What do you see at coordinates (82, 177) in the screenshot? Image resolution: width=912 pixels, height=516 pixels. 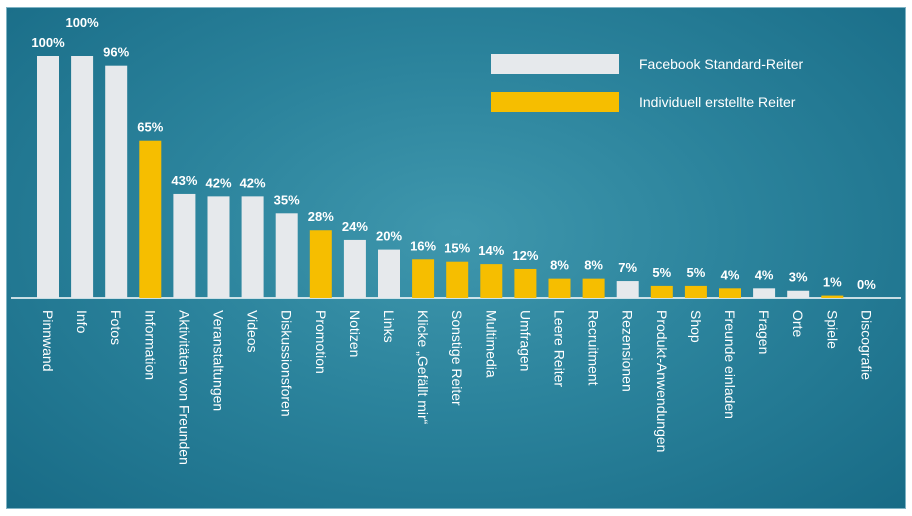 I see `bar-info` at bounding box center [82, 177].